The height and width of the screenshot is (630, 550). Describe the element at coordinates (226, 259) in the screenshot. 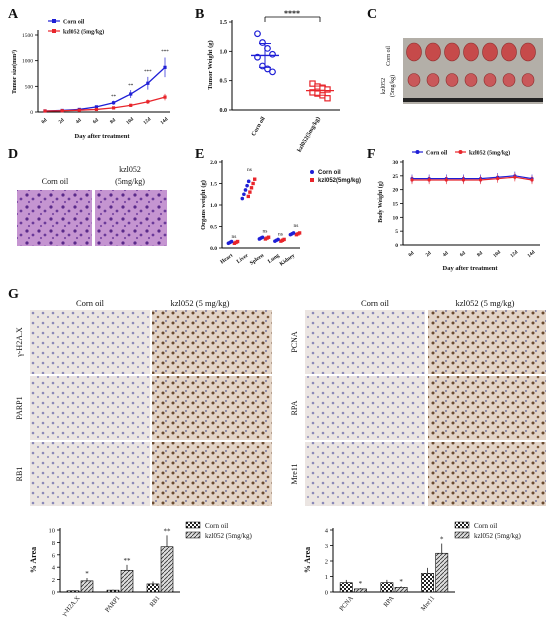

I see `x-tick-label-e: Heart` at that location.